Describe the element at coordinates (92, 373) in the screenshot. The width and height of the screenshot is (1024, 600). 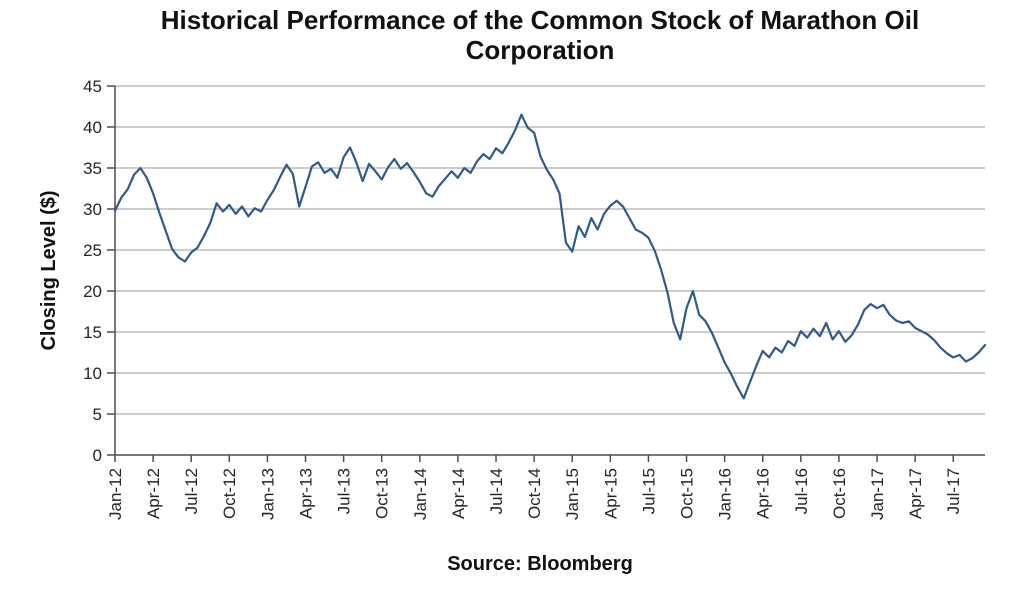
I see `y-axis-tick-label: 10` at that location.